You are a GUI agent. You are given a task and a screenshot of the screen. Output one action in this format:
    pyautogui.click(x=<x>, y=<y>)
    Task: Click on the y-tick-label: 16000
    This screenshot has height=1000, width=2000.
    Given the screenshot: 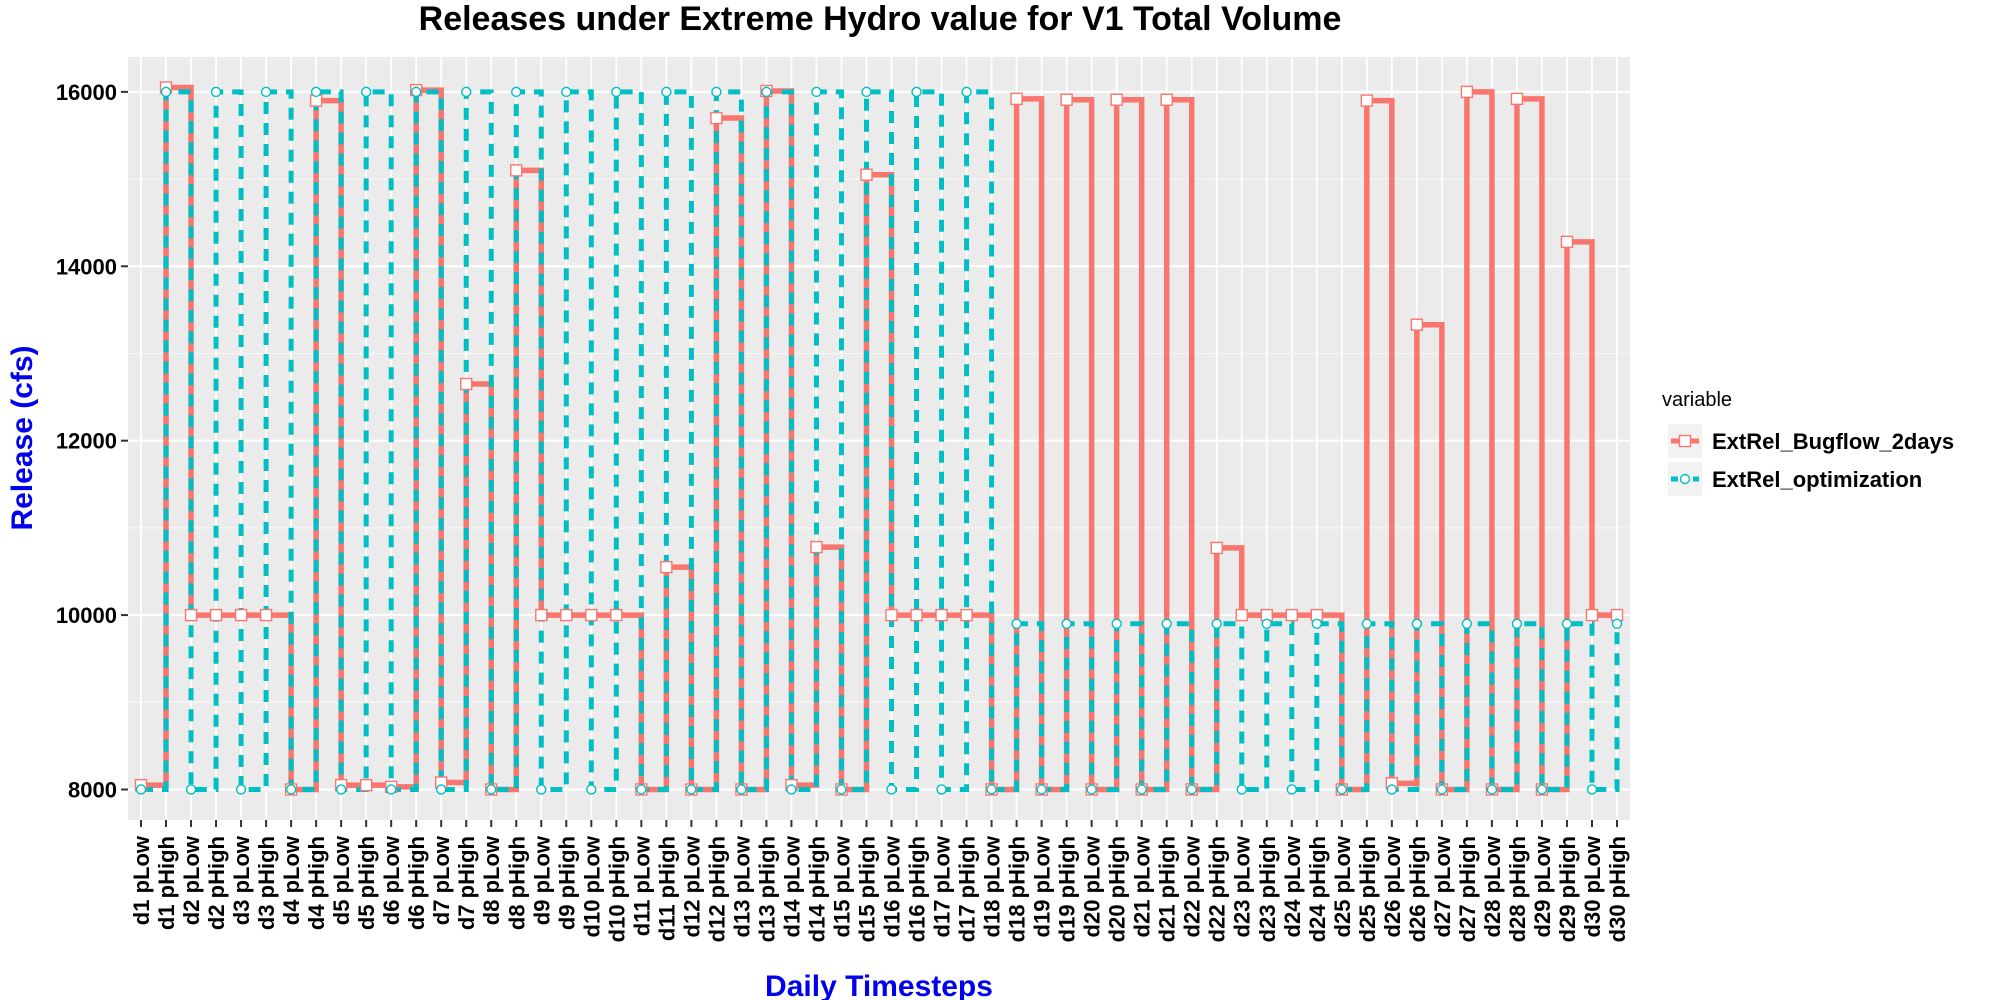 What is the action you would take?
    pyautogui.click(x=86, y=92)
    